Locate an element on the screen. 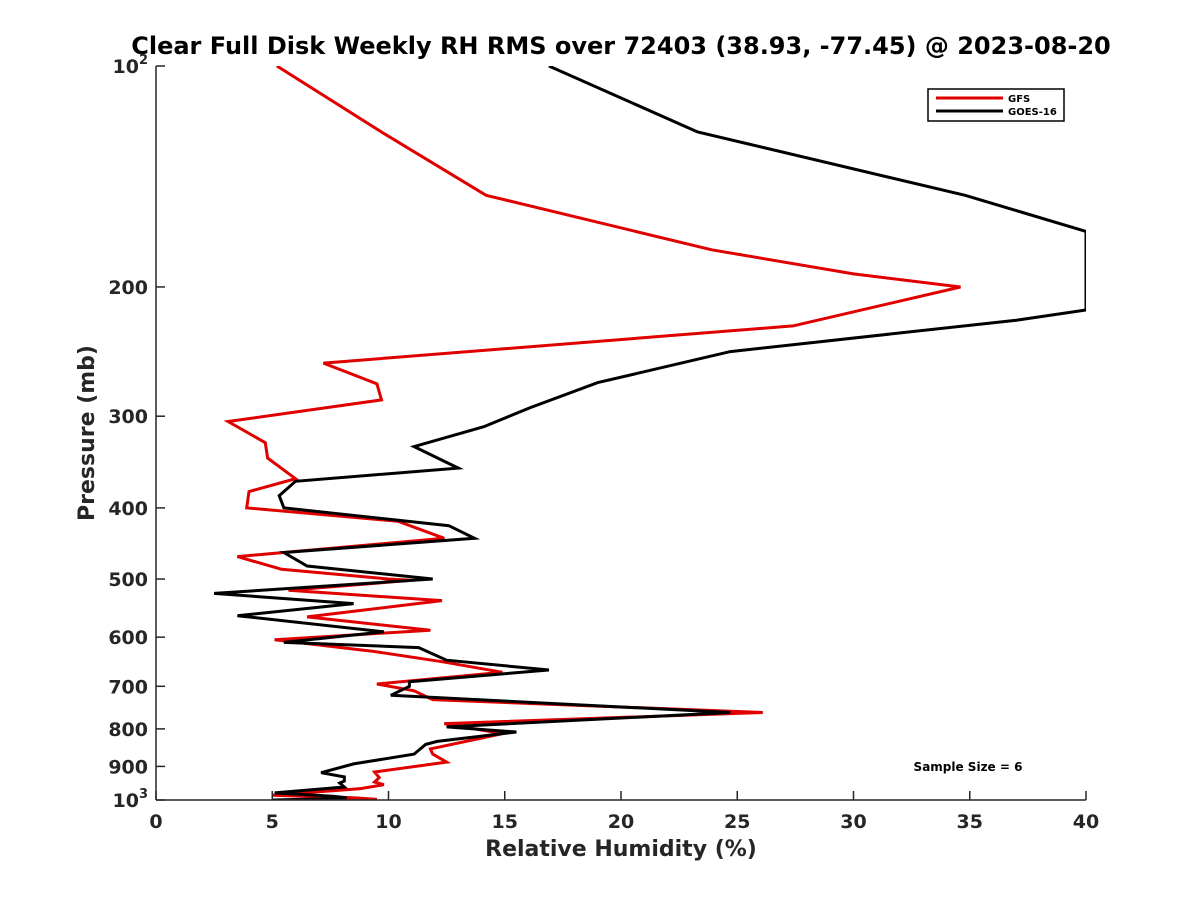  legend-box is located at coordinates (996, 105).